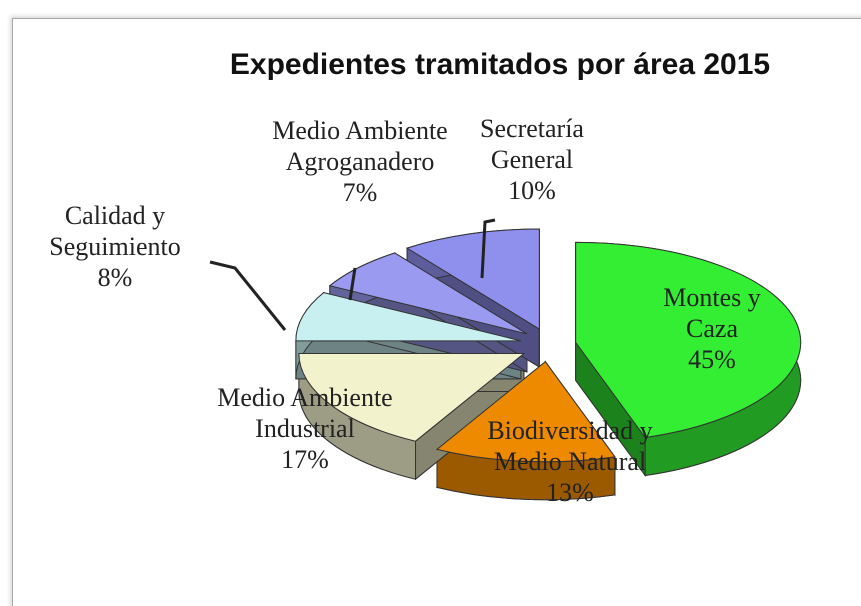 Image resolution: width=861 pixels, height=606 pixels. Describe the element at coordinates (570, 493) in the screenshot. I see `value-label: 13%` at that location.